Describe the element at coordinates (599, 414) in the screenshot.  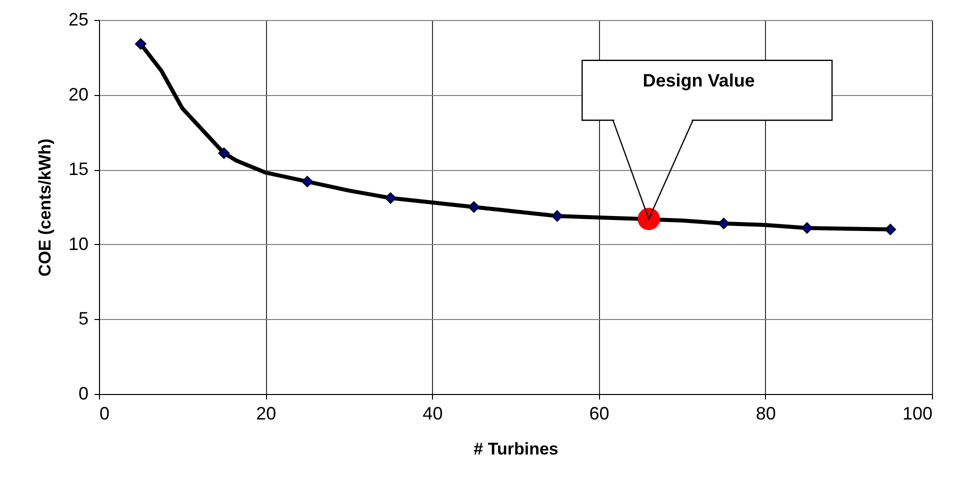
I see `x-tick-label: 60` at that location.